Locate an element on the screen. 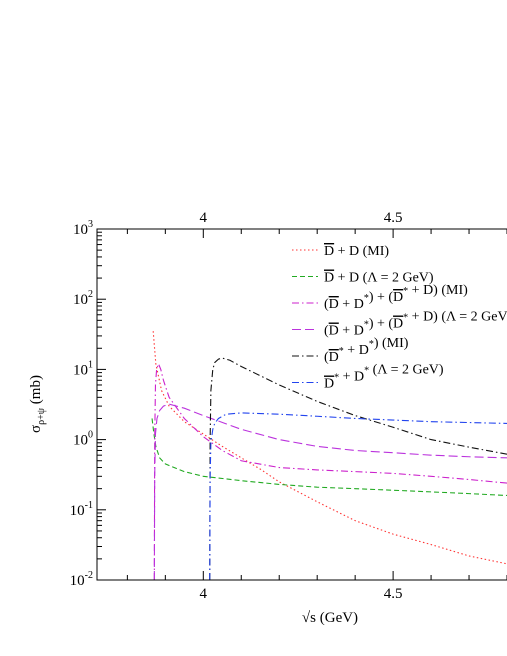 Image resolution: width=507 pixels, height=656 pixels. legend-entry-dsds-lambda: D* + D* (Λ = 2 GeV) is located at coordinates (384, 377).